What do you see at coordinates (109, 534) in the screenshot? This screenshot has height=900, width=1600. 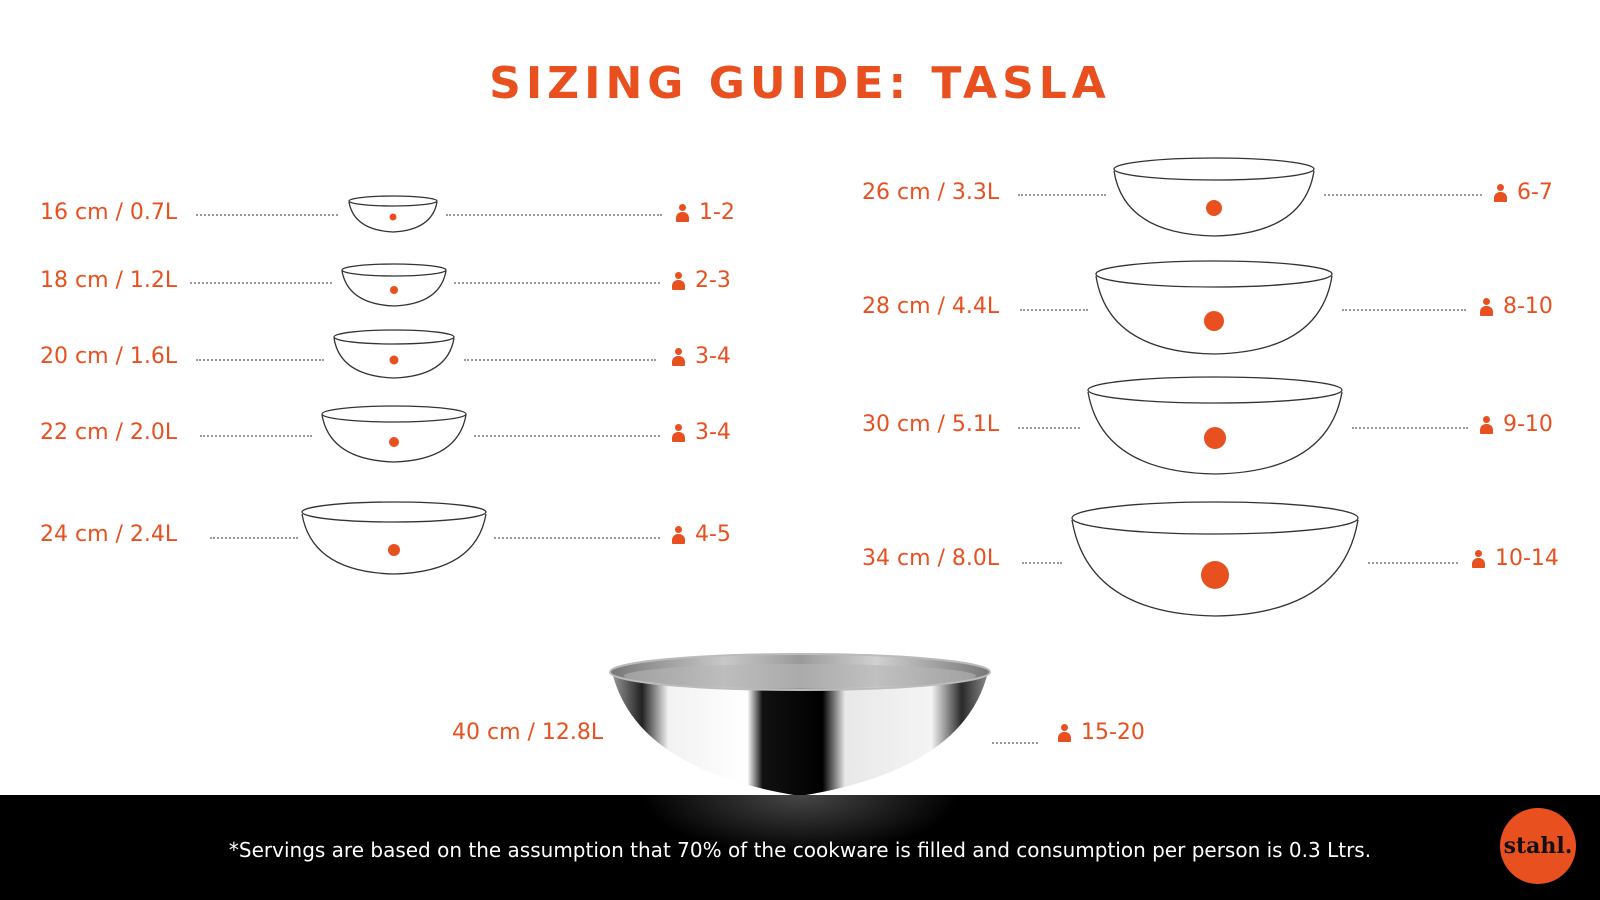 I see `size-label: 24 cm / 2.4L` at bounding box center [109, 534].